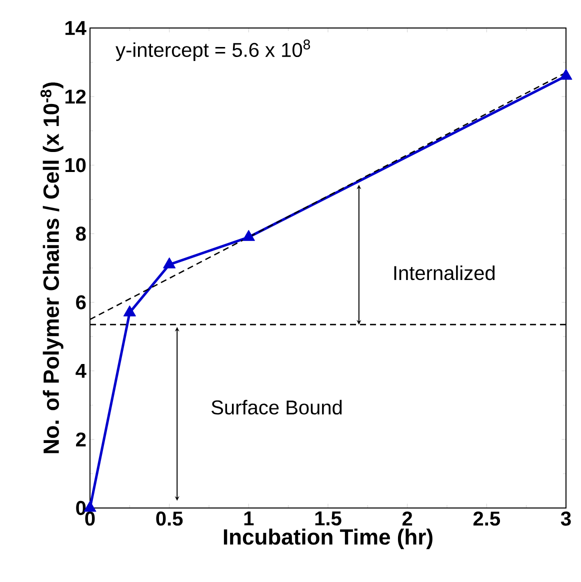  Describe the element at coordinates (81, 508) in the screenshot. I see `y-tick-label: 0` at that location.